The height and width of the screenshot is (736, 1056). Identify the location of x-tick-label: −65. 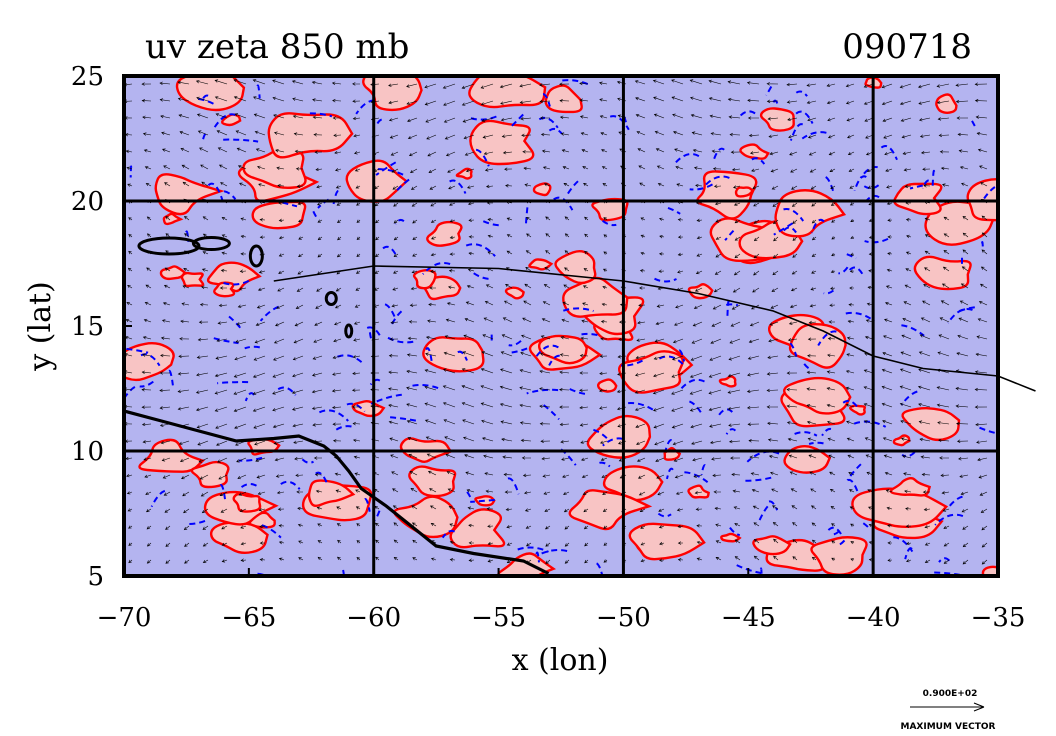
(248, 618).